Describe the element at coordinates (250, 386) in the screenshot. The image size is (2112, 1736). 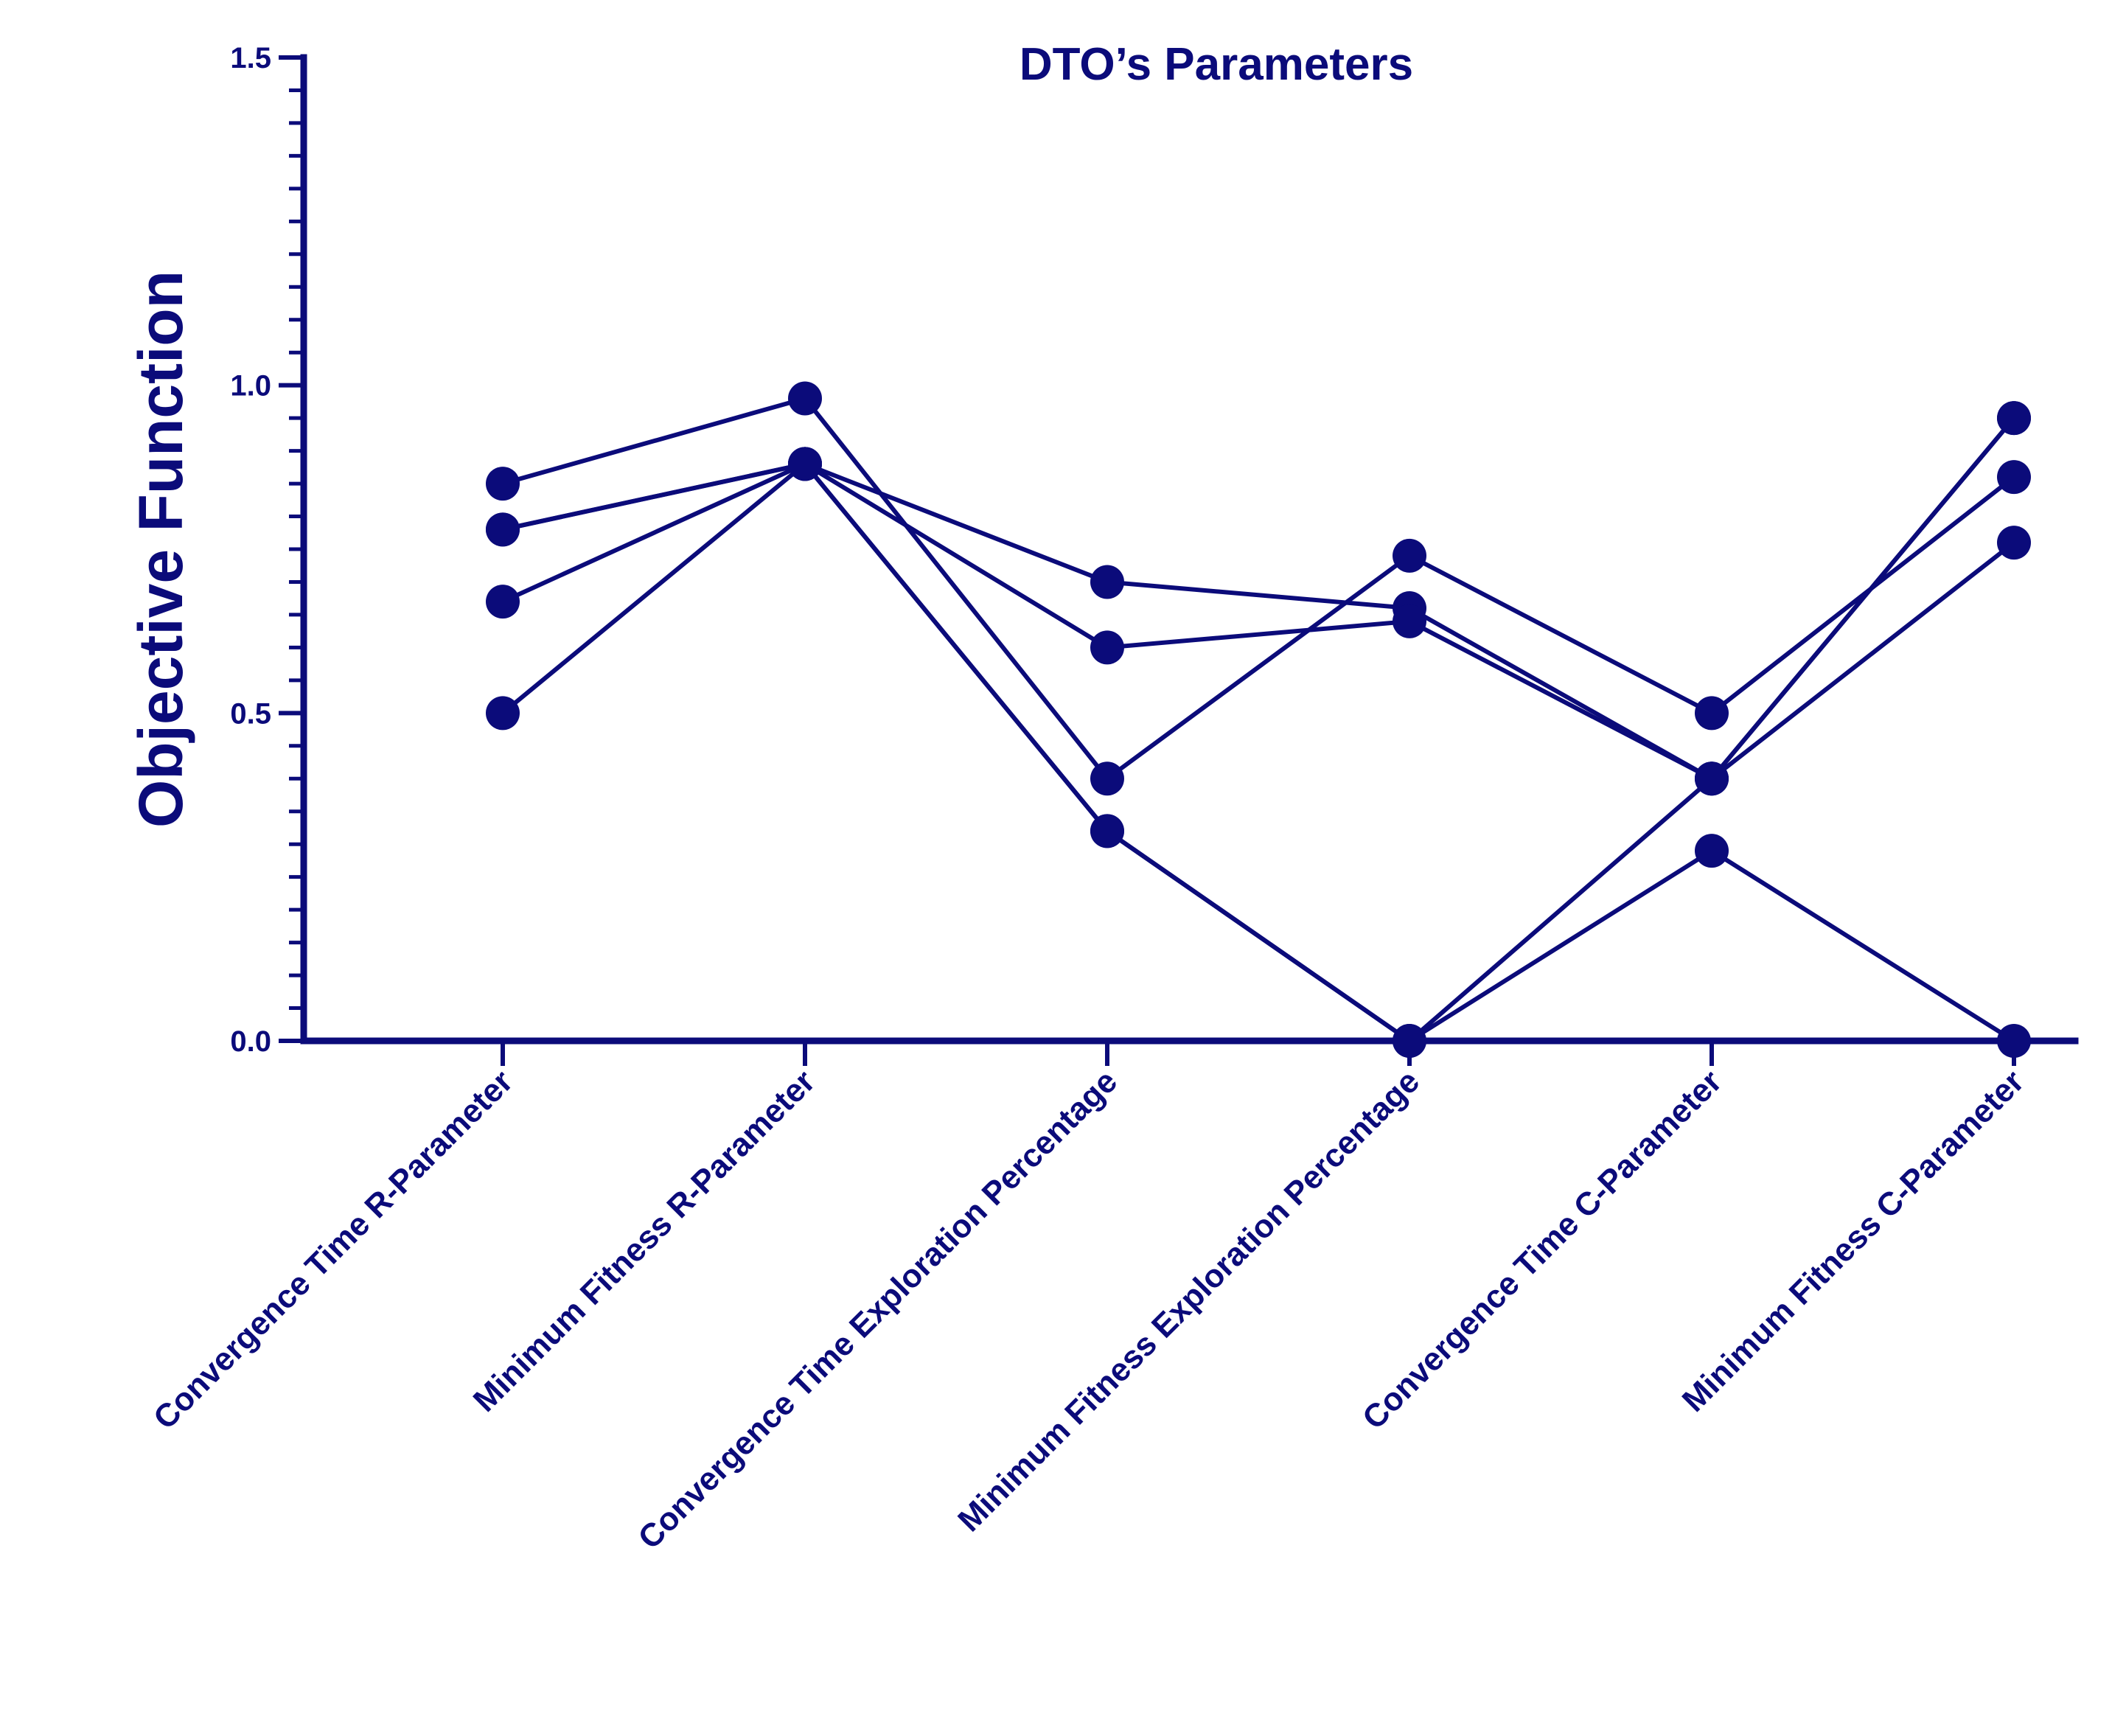
I see `y-tick-label: 1.0` at that location.